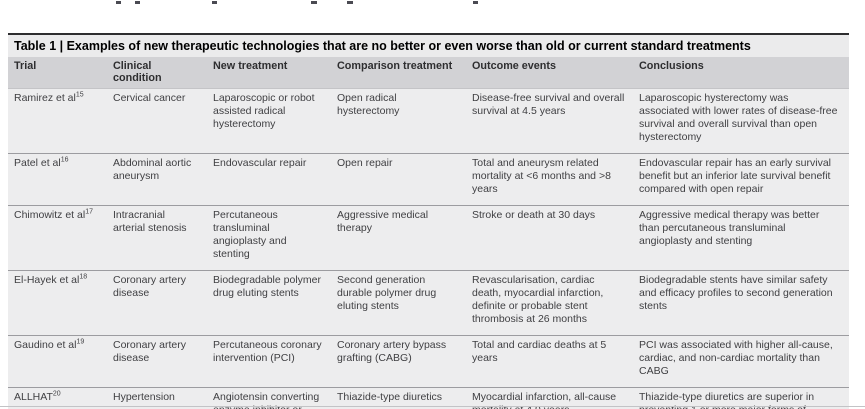 This screenshot has height=409, width=865. What do you see at coordinates (432, 2) in the screenshot?
I see `clipped-text-fragments` at bounding box center [432, 2].